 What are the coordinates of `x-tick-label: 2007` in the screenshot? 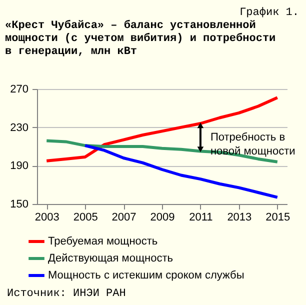 It's located at (124, 218).